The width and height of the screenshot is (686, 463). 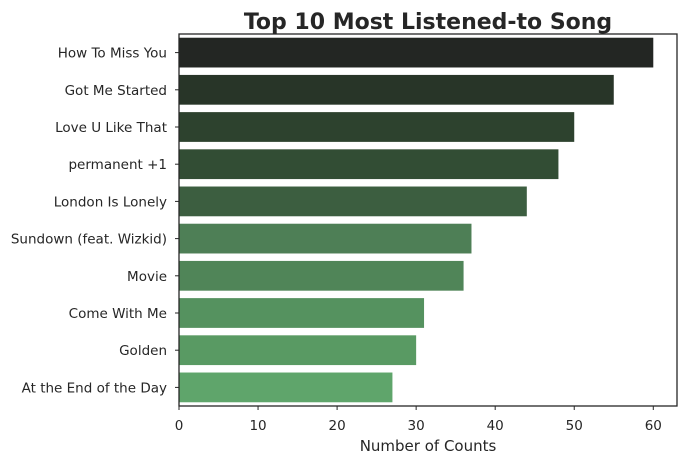 I want to click on x-axis-label: Number of Counts, so click(x=428, y=446).